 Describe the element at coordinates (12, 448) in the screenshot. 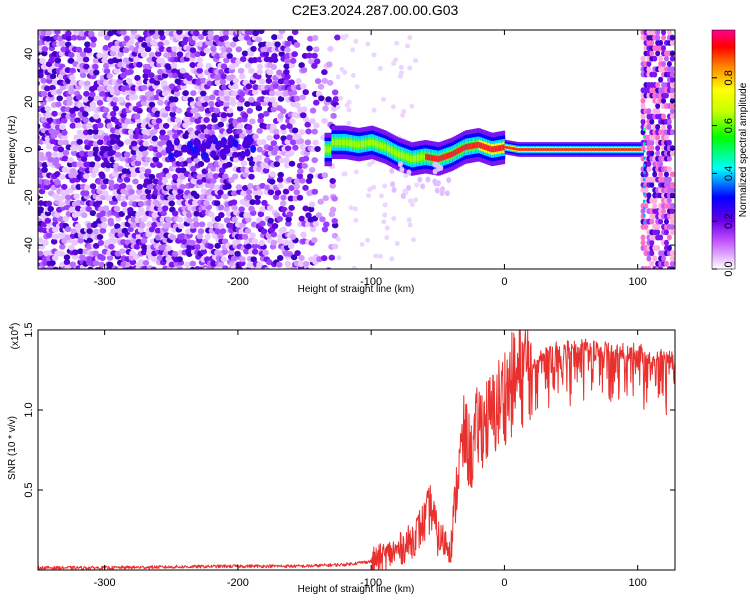

I see `snr-y-axis-label: SNR (10 * v/v)` at that location.